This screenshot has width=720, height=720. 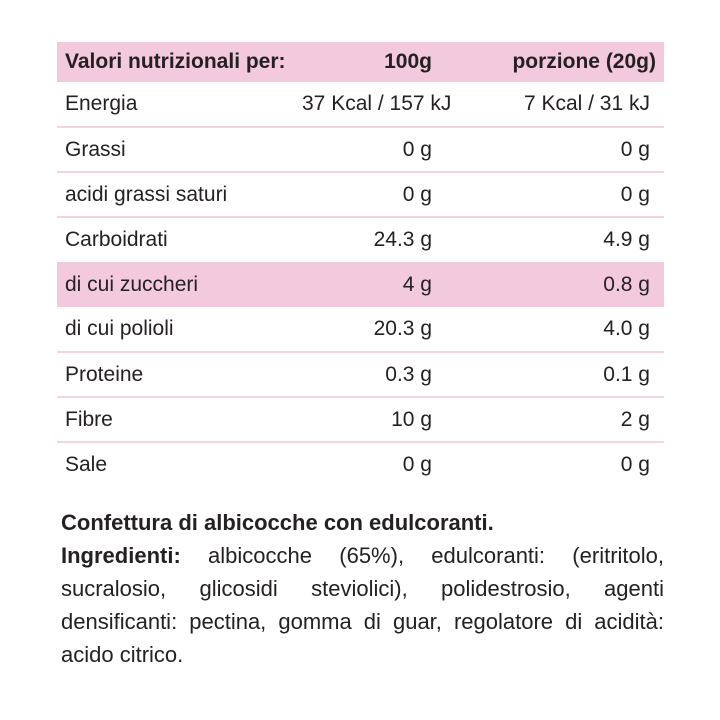 I want to click on row-label: Carboidrati, so click(x=116, y=239).